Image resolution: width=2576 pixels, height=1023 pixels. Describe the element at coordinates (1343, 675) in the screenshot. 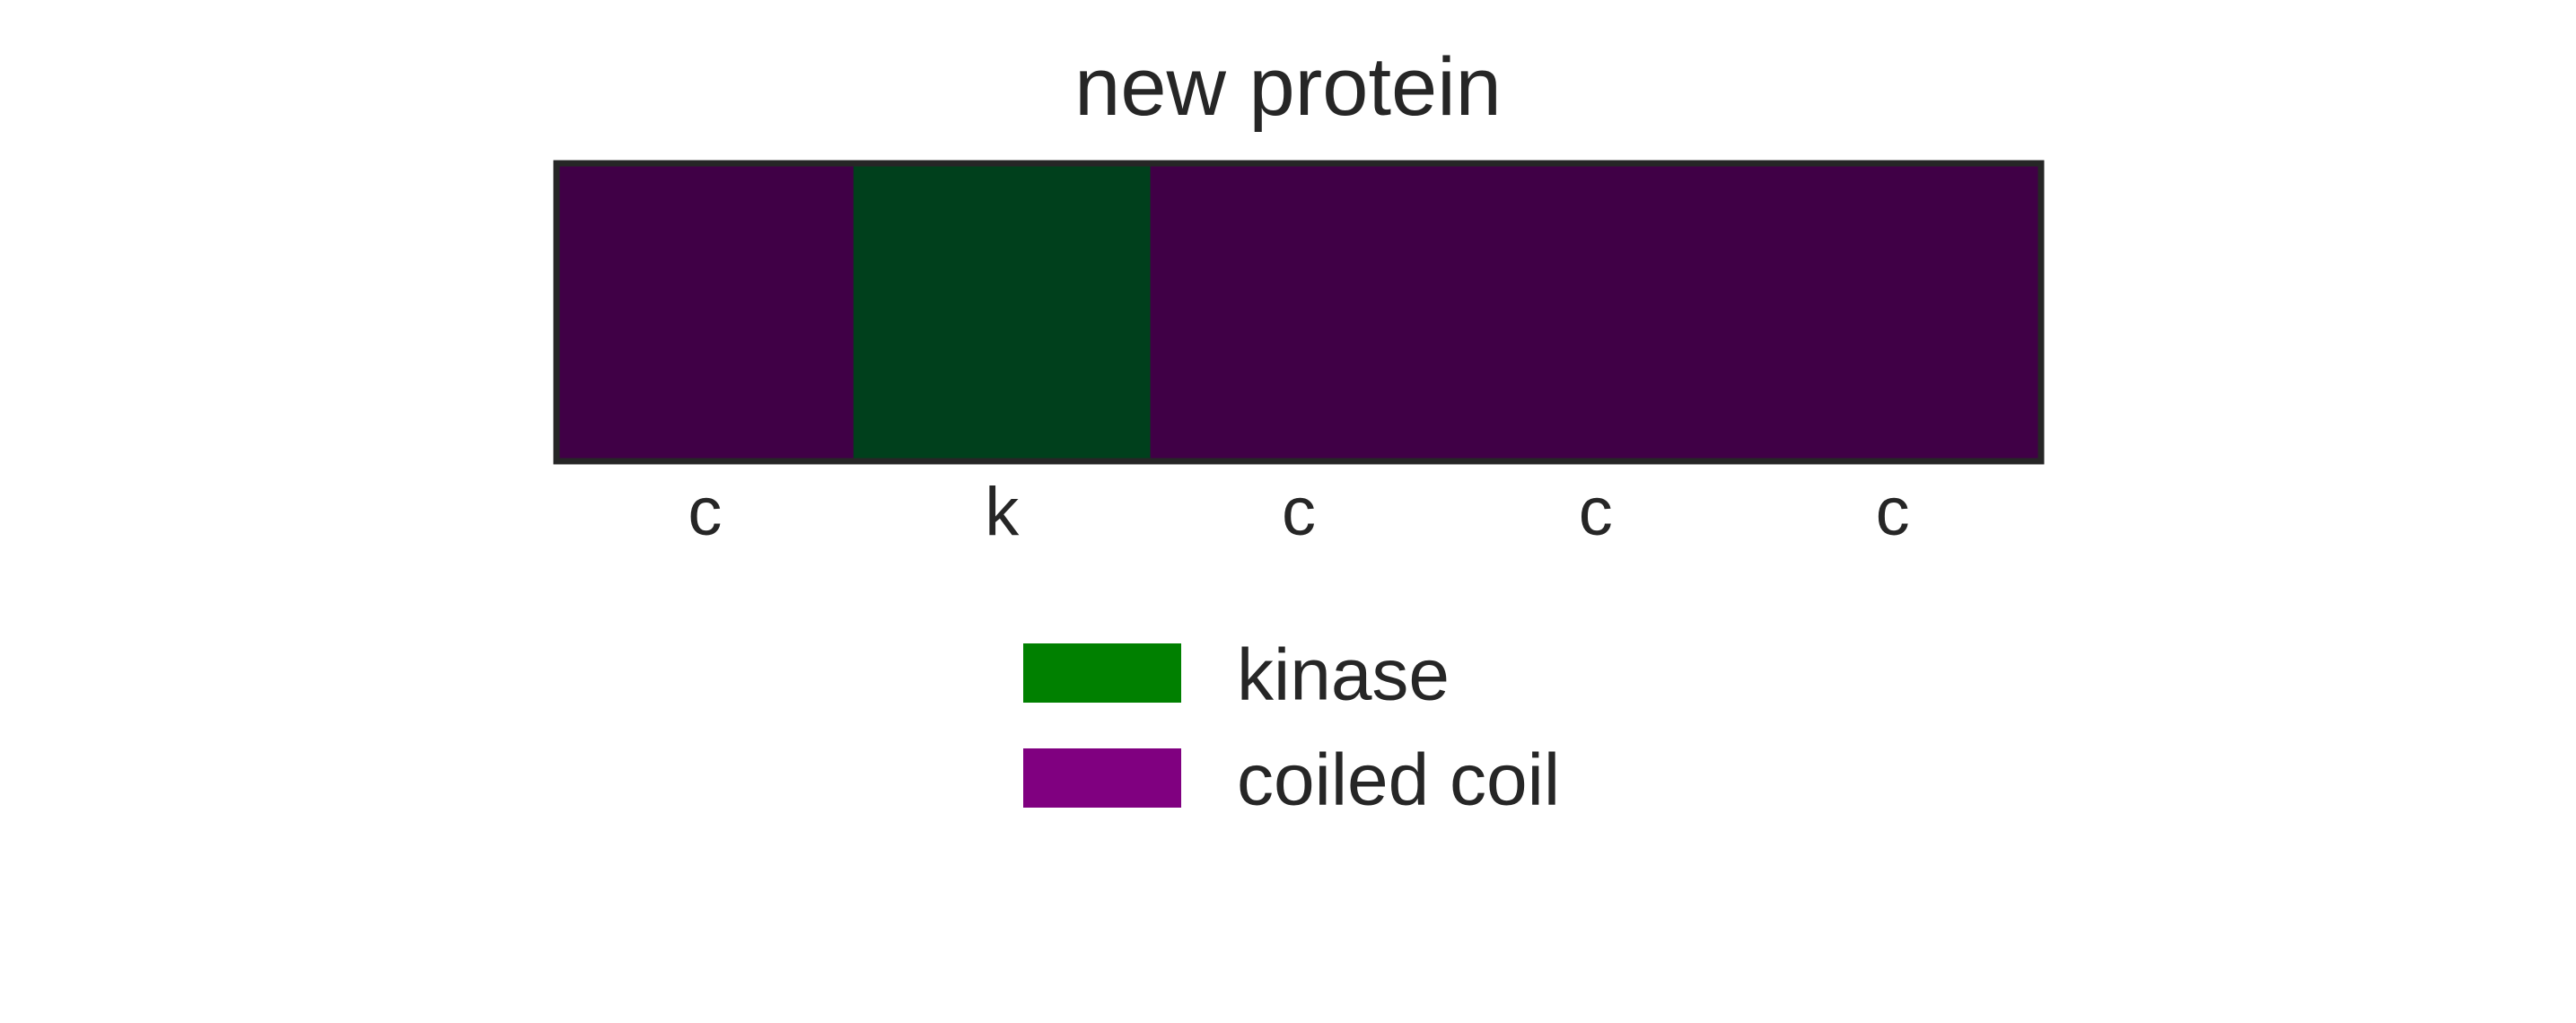

I see `legend-label-k: kinase` at that location.